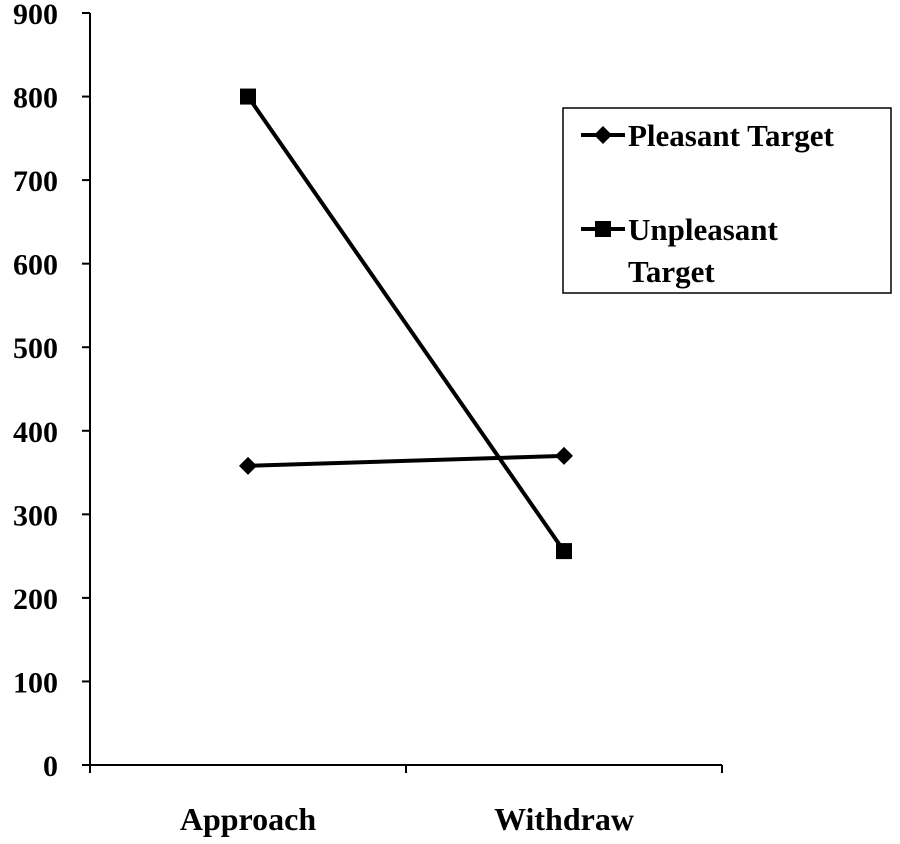  What do you see at coordinates (564, 819) in the screenshot?
I see `x-category-label: Withdraw` at bounding box center [564, 819].